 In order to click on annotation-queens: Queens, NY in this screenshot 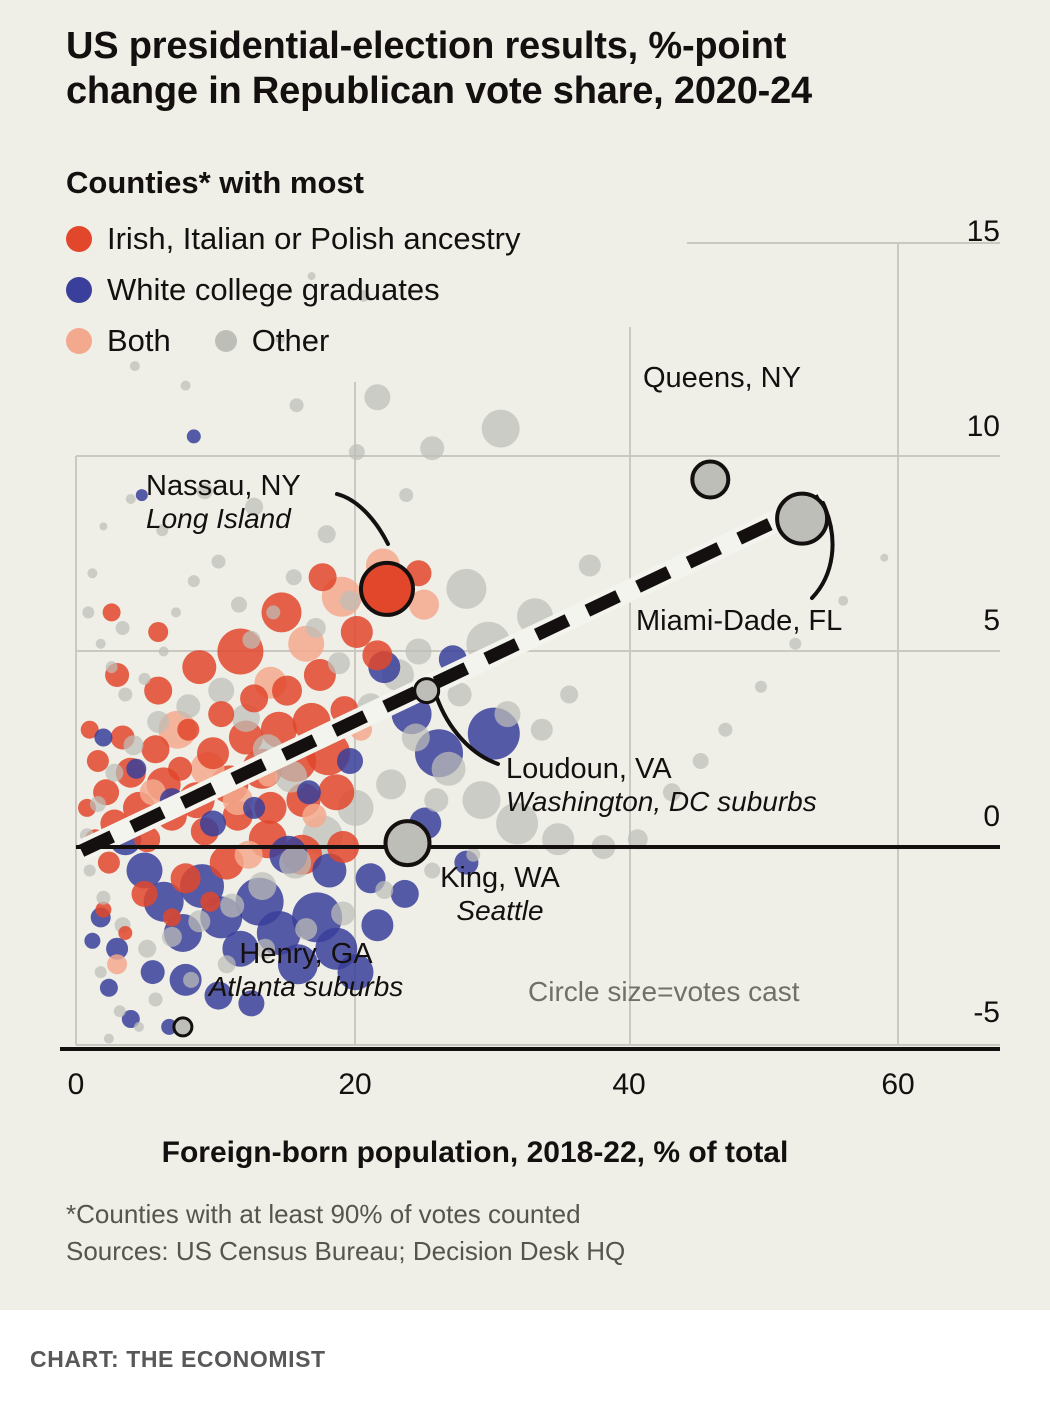, I will do `click(722, 378)`.